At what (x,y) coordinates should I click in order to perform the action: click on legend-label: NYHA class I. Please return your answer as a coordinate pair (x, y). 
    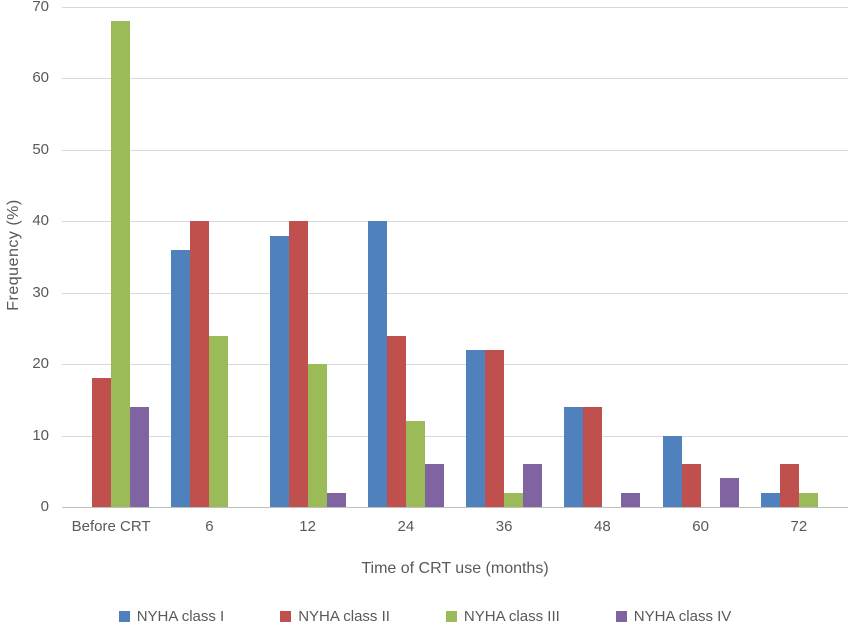
    Looking at the image, I should click on (180, 616).